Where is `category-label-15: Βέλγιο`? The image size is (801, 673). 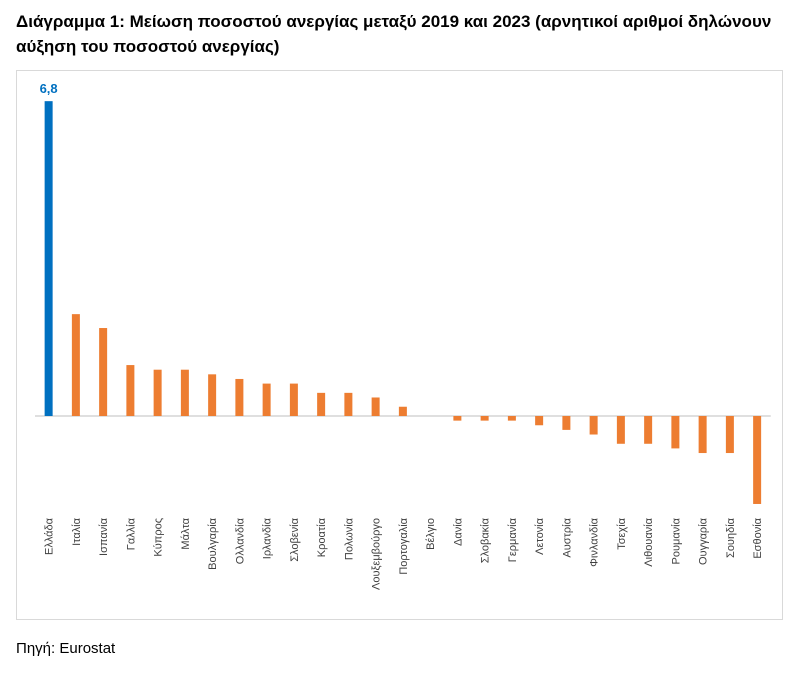 category-label-15: Βέλγιο is located at coordinates (431, 534).